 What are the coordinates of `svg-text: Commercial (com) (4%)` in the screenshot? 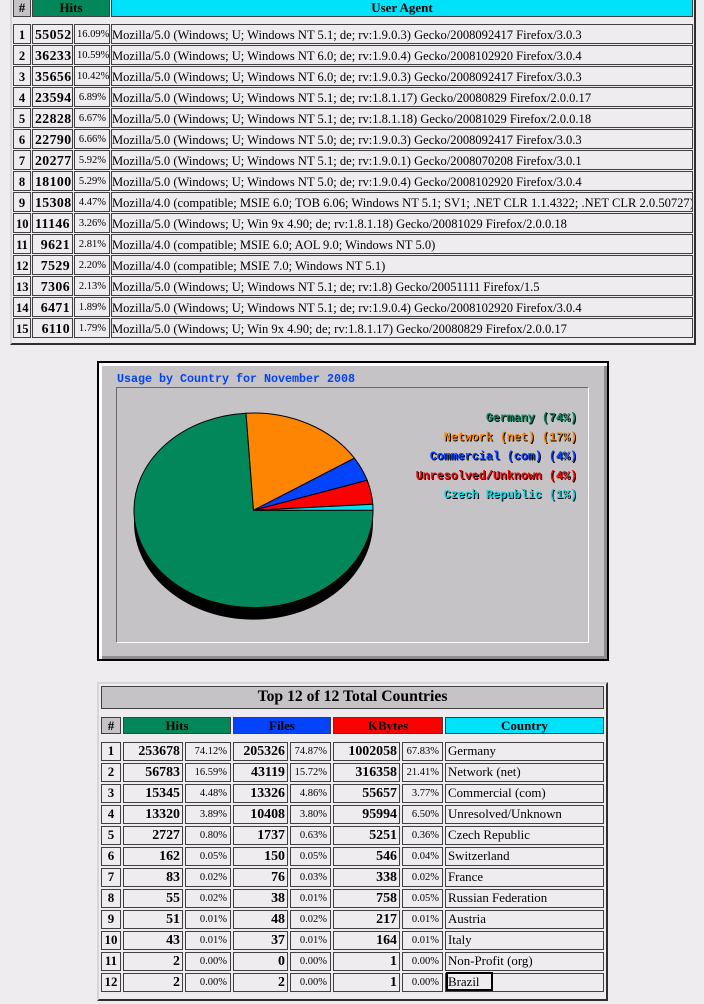 It's located at (503, 457).